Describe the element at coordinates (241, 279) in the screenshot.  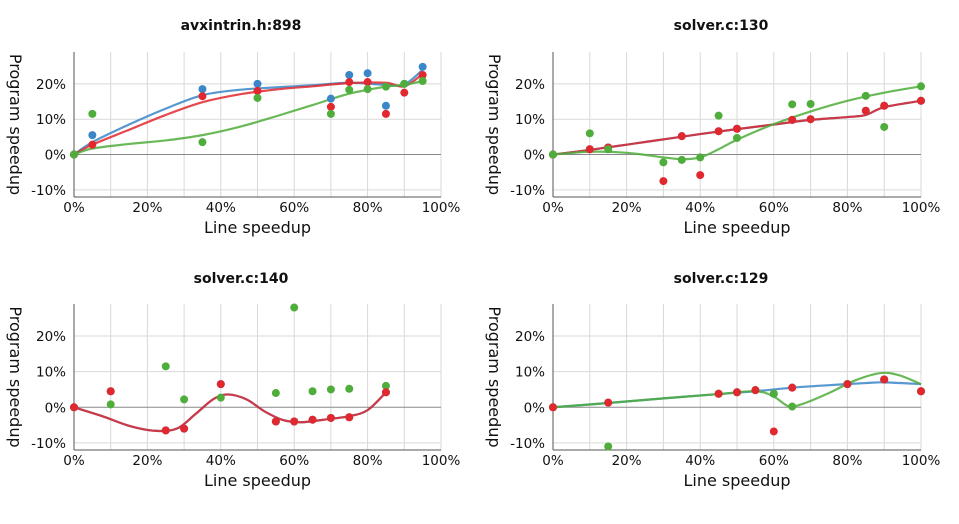
I see `chart-title: solver.c:140` at that location.